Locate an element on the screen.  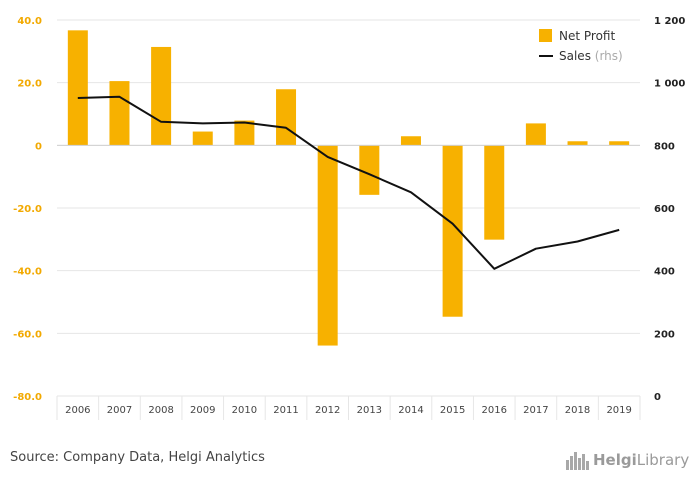
y-right-tick-label: 0 is located at coordinates (657, 397).